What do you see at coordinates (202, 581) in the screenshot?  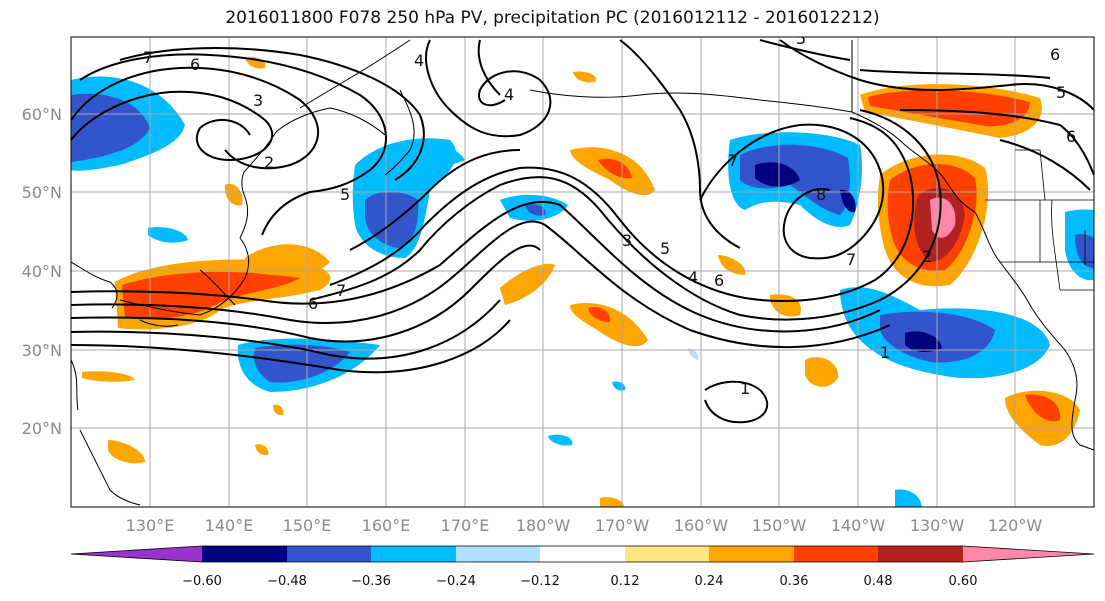 I see `colorbar-tick-label: −0.60` at bounding box center [202, 581].